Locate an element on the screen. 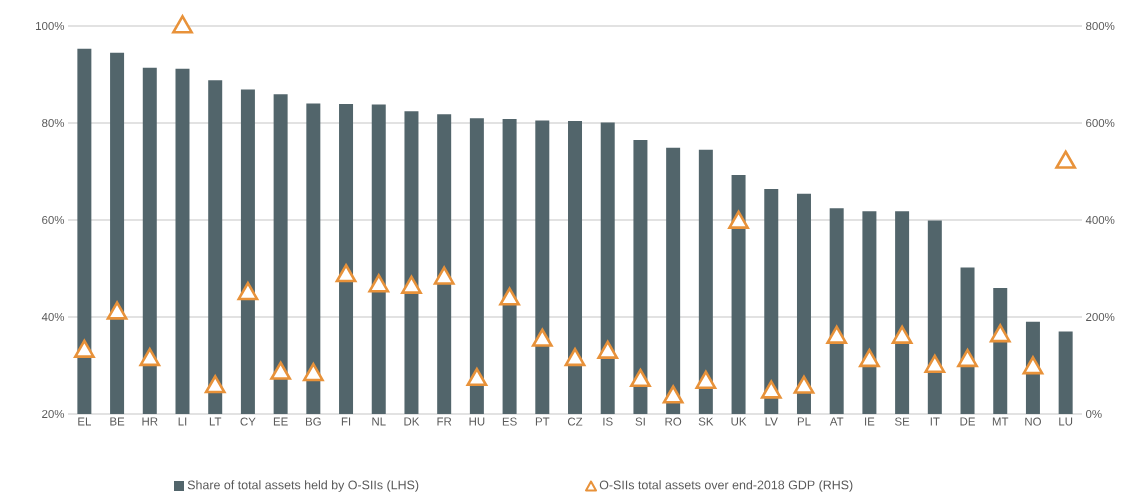  x-tick-label: NO is located at coordinates (1033, 421).